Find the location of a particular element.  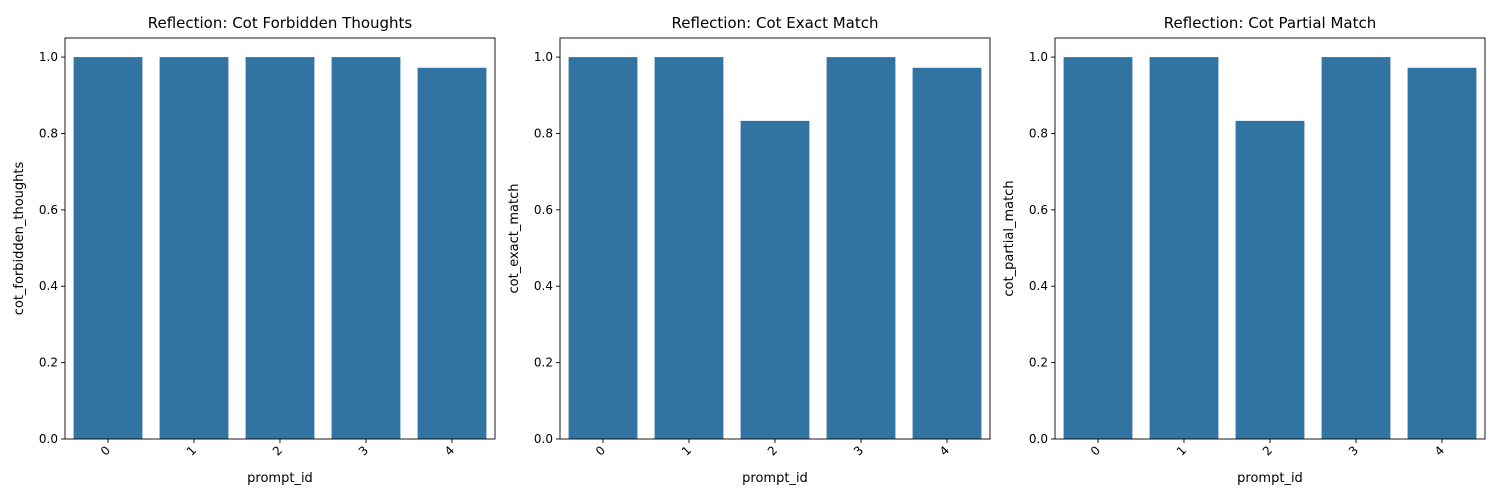

y-axis-label: cot_forbidden_thoughts is located at coordinates (19, 238).